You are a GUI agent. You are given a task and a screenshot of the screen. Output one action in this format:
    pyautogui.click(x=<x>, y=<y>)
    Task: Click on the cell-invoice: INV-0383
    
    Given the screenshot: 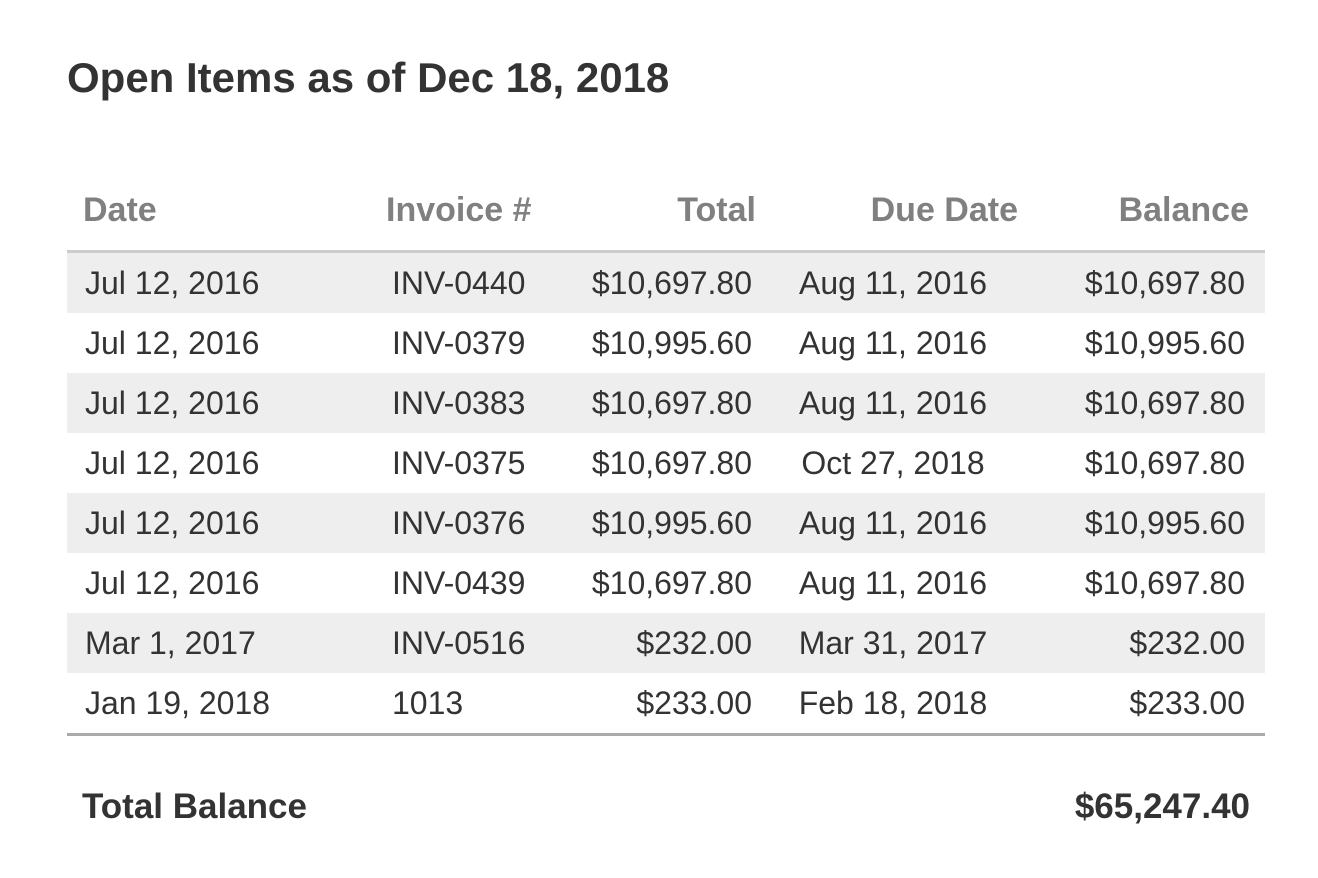 What is the action you would take?
    pyautogui.click(x=452, y=403)
    